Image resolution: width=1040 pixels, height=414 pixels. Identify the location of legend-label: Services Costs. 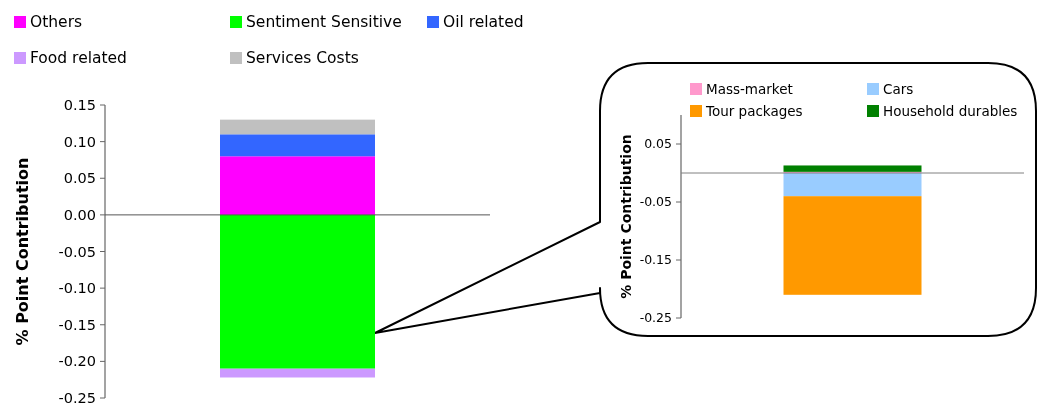
(302, 58).